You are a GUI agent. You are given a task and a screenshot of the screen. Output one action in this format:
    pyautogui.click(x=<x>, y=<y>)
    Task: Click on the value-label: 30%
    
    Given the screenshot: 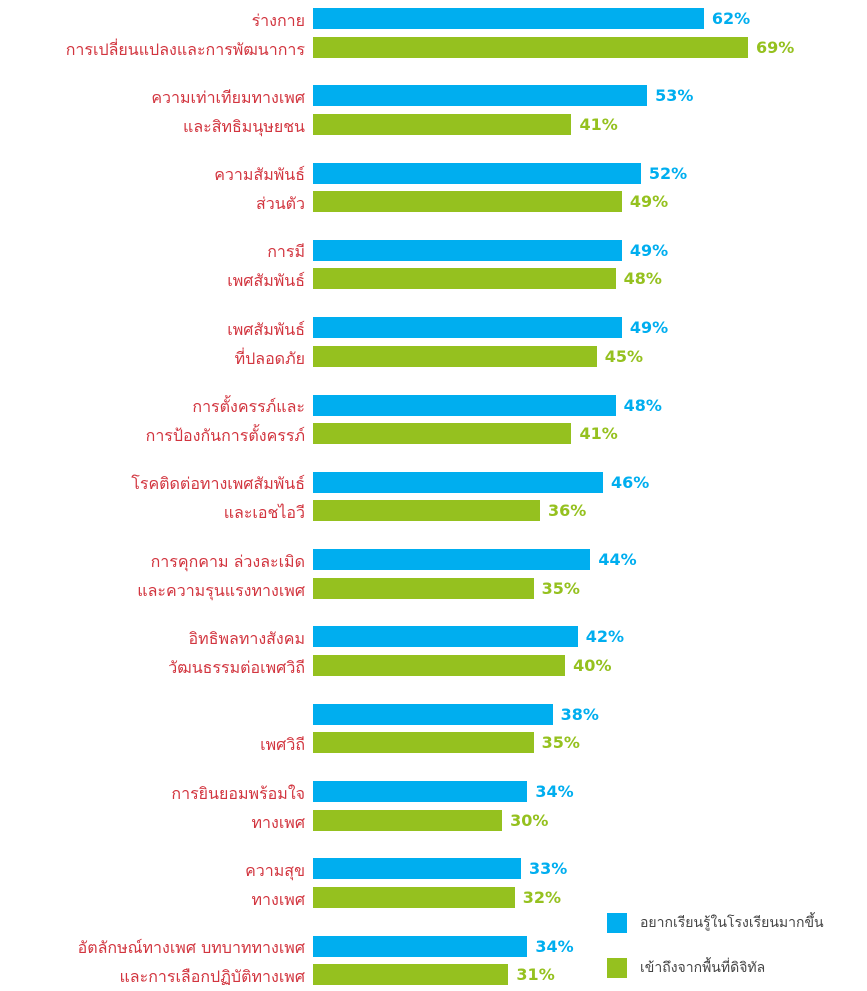 What is the action you would take?
    pyautogui.click(x=529, y=820)
    